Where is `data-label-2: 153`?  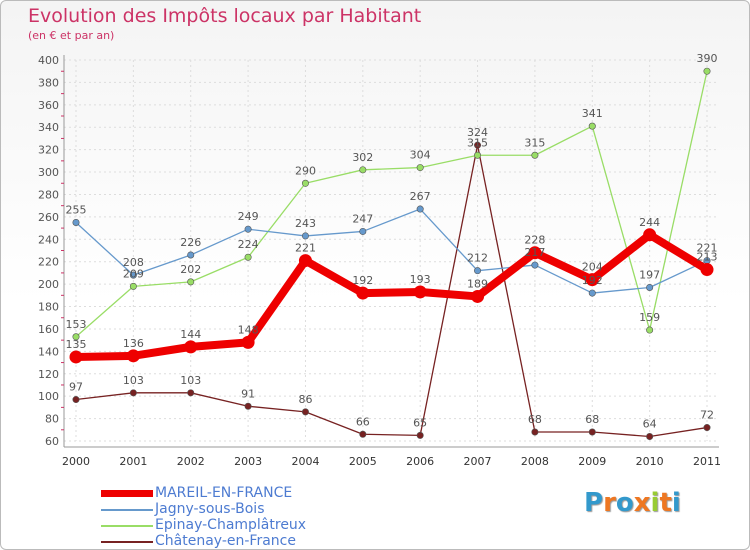
data-label-2: 153 is located at coordinates (76, 324).